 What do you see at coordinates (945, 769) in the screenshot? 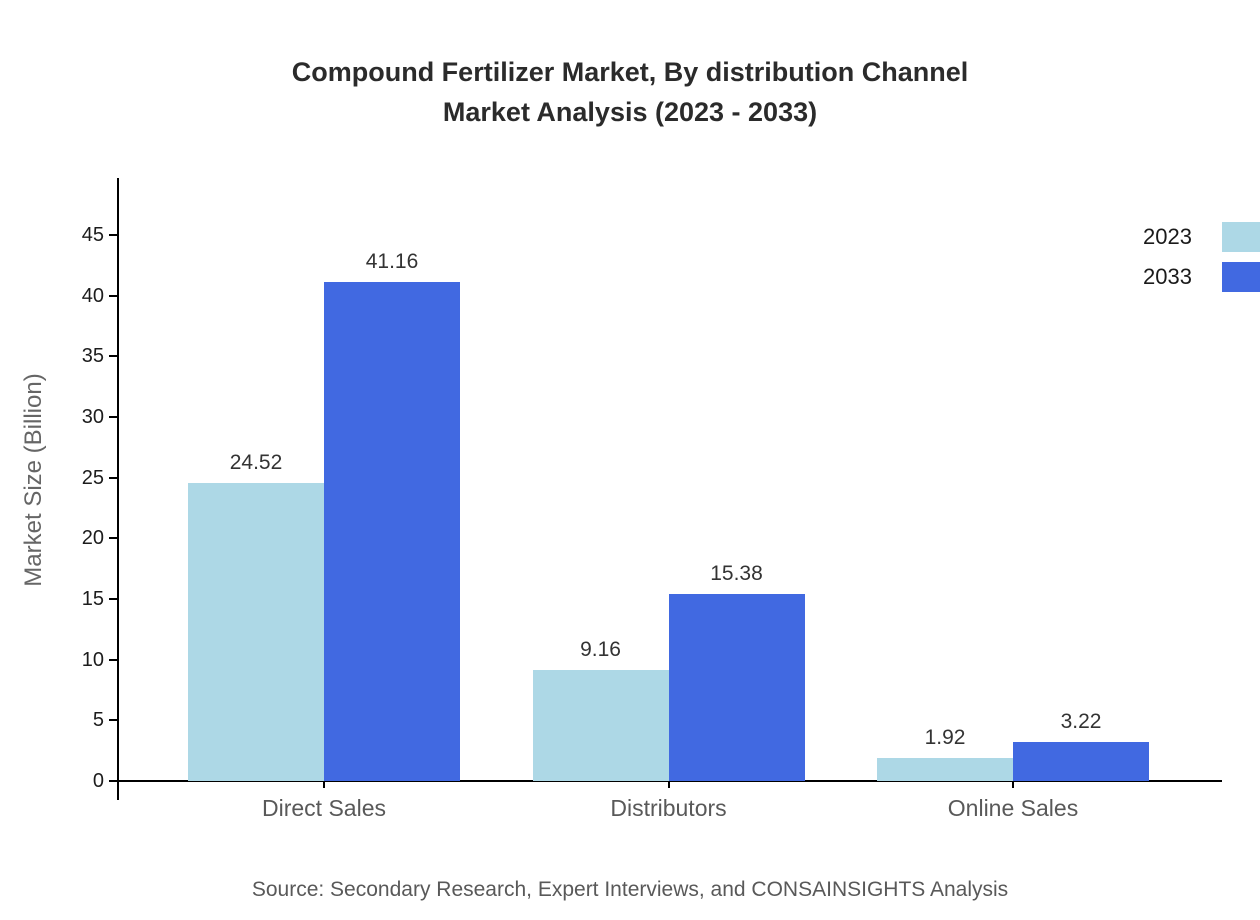
I see `bar-2023-online-sales` at bounding box center [945, 769].